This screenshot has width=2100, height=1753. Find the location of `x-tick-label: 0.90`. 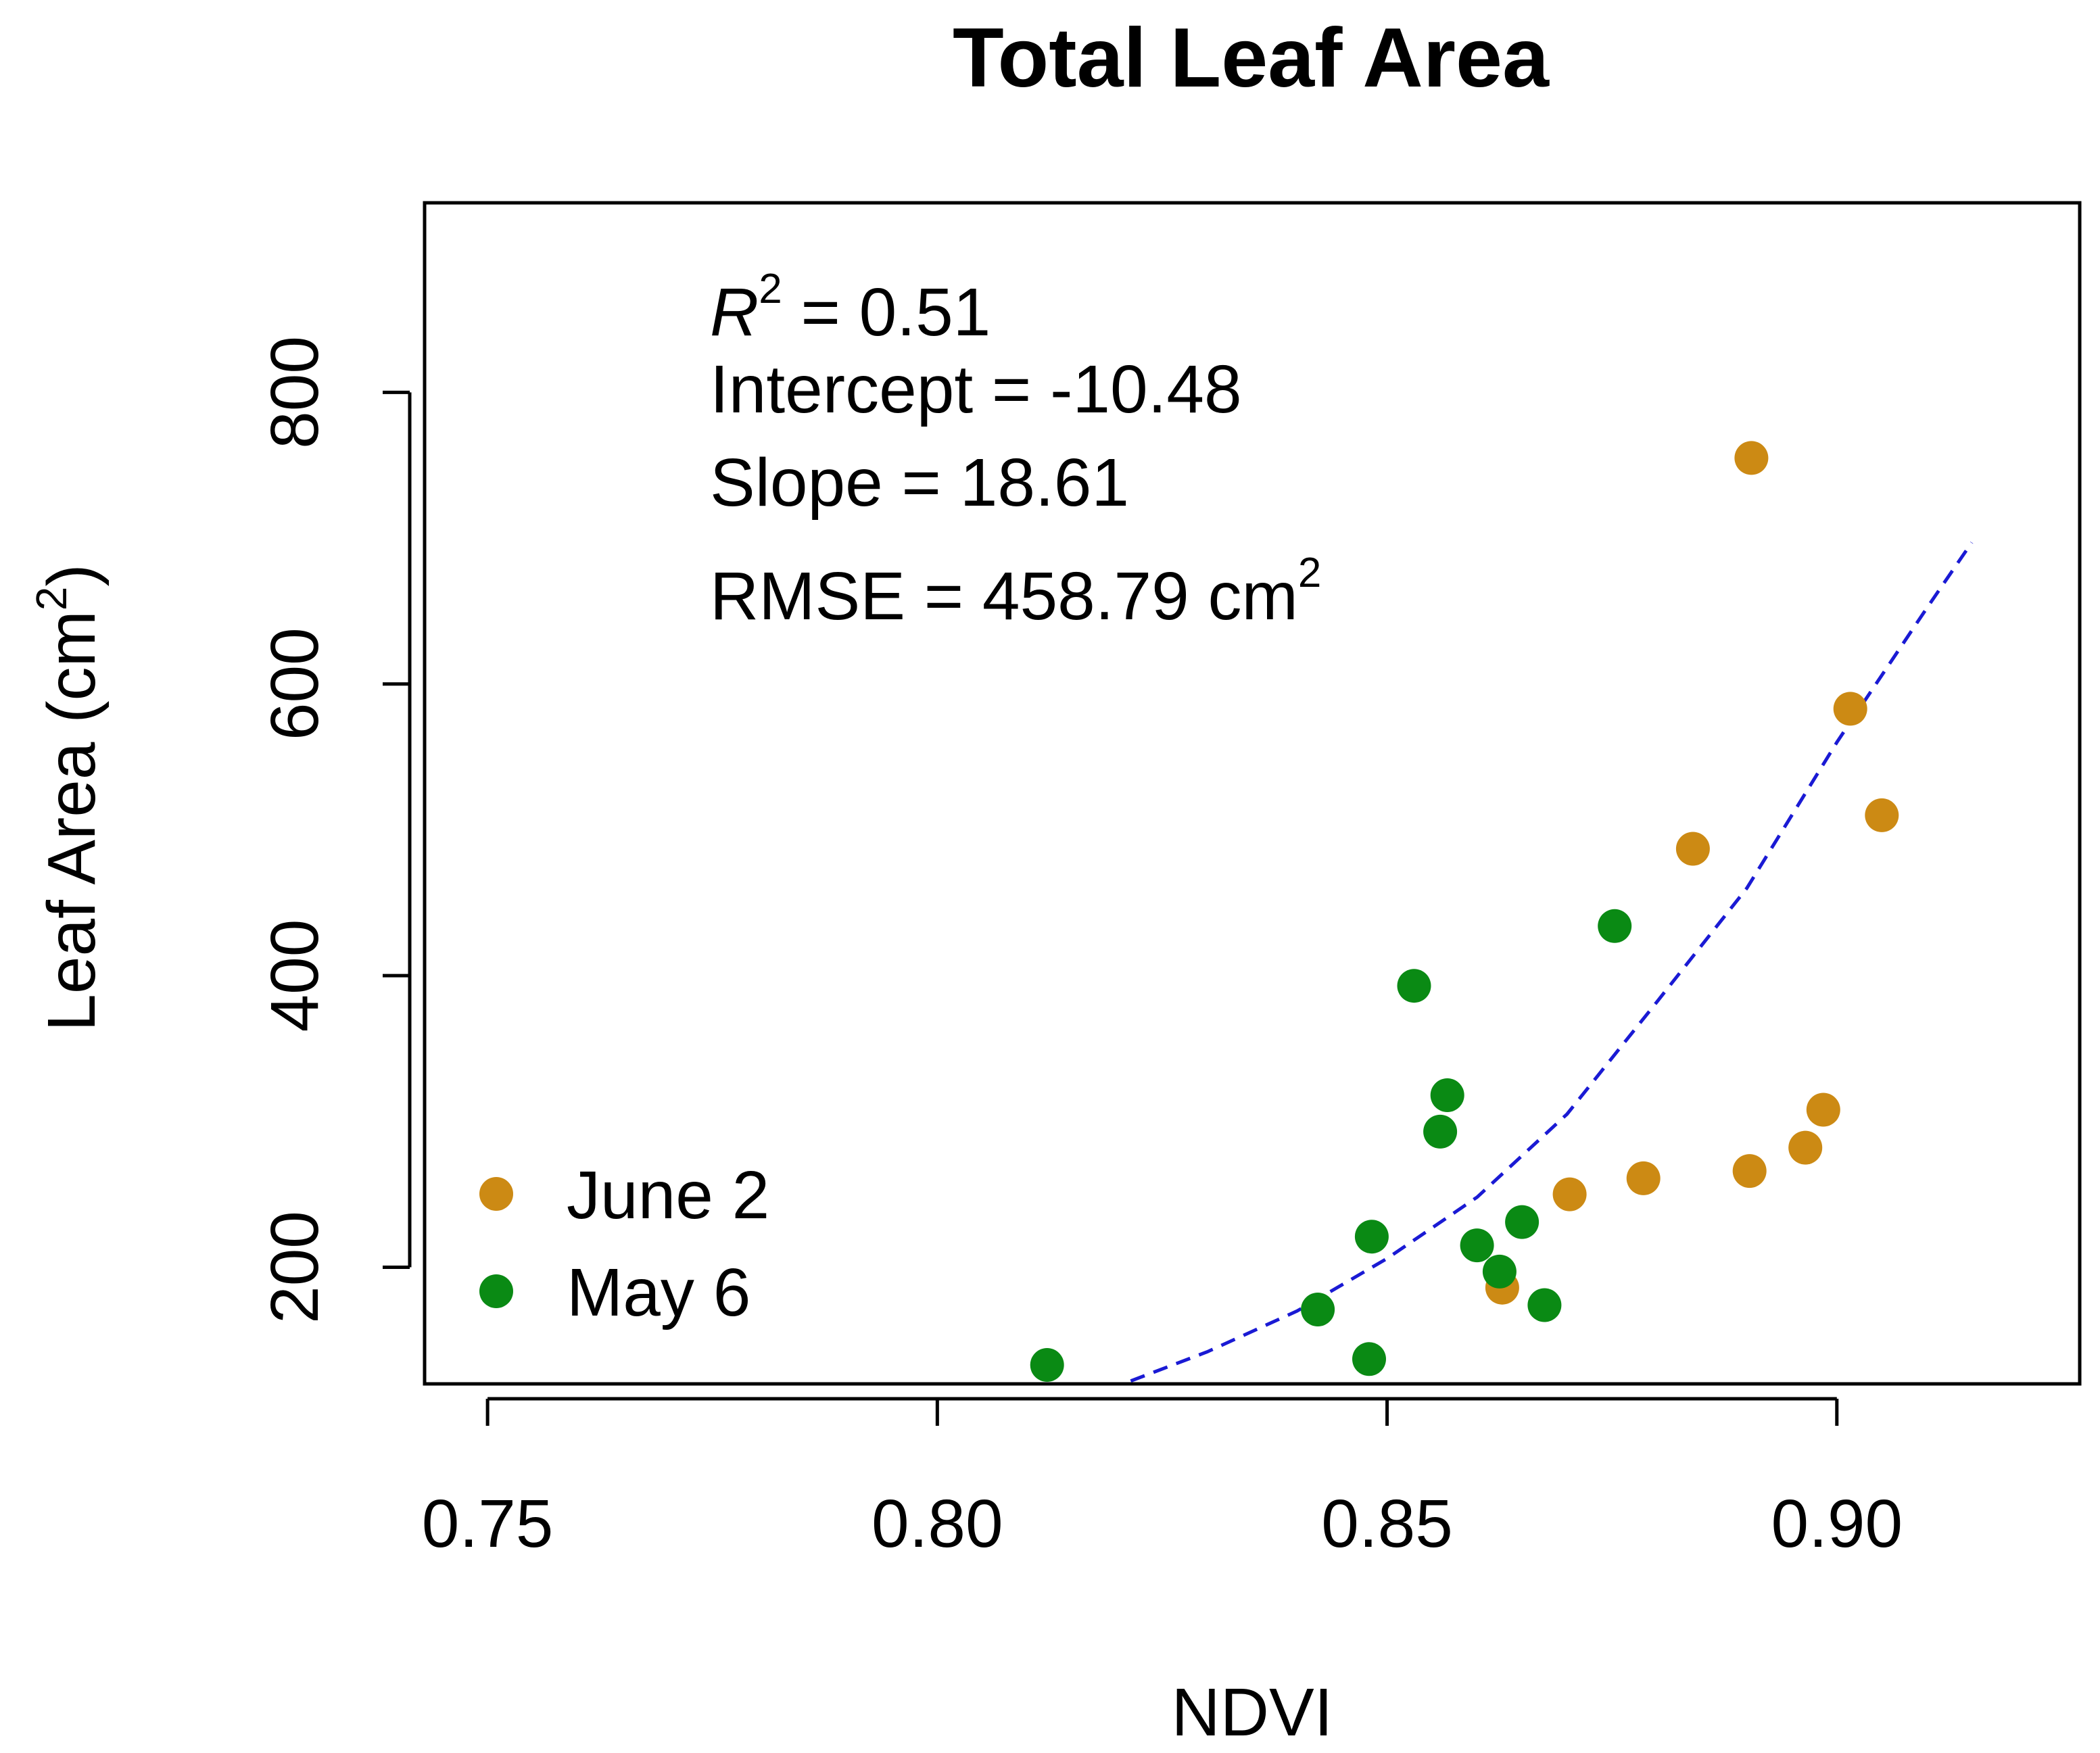

x-tick-label: 0.90 is located at coordinates (1837, 1524).